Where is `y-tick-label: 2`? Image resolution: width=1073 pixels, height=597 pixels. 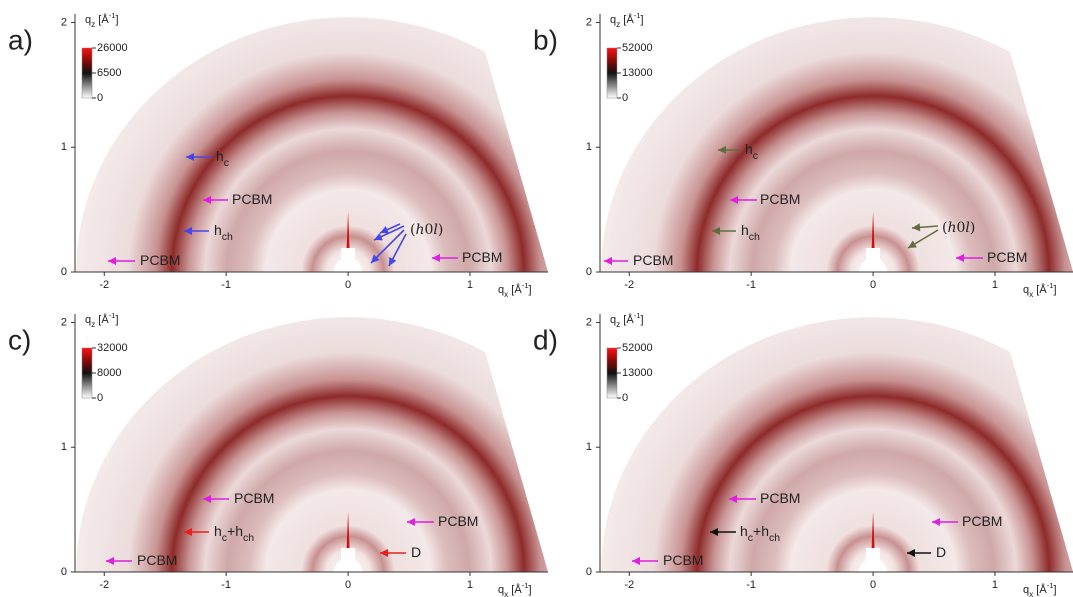
y-tick-label: 2 is located at coordinates (64, 322).